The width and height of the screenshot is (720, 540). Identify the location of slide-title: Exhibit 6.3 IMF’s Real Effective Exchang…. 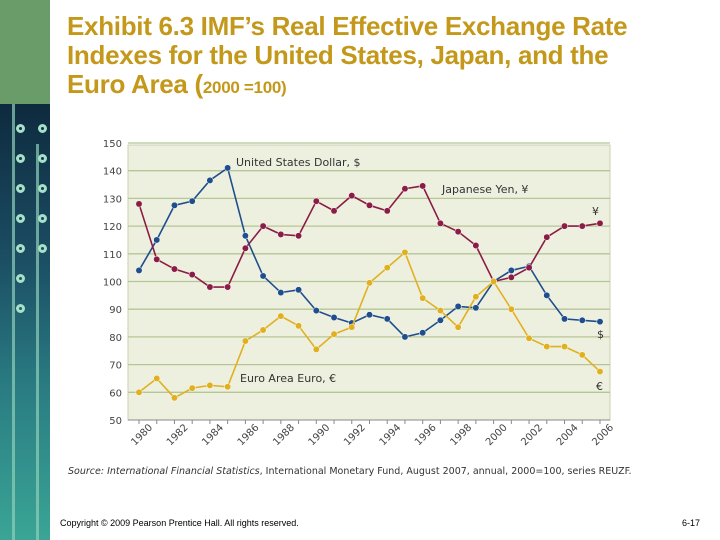
(367, 57).